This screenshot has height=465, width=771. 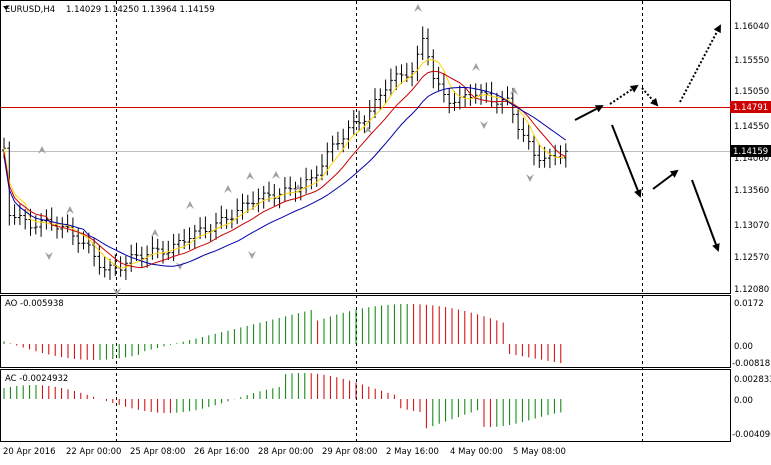 What do you see at coordinates (647, 138) in the screenshot?
I see `forecast-arrows` at bounding box center [647, 138].